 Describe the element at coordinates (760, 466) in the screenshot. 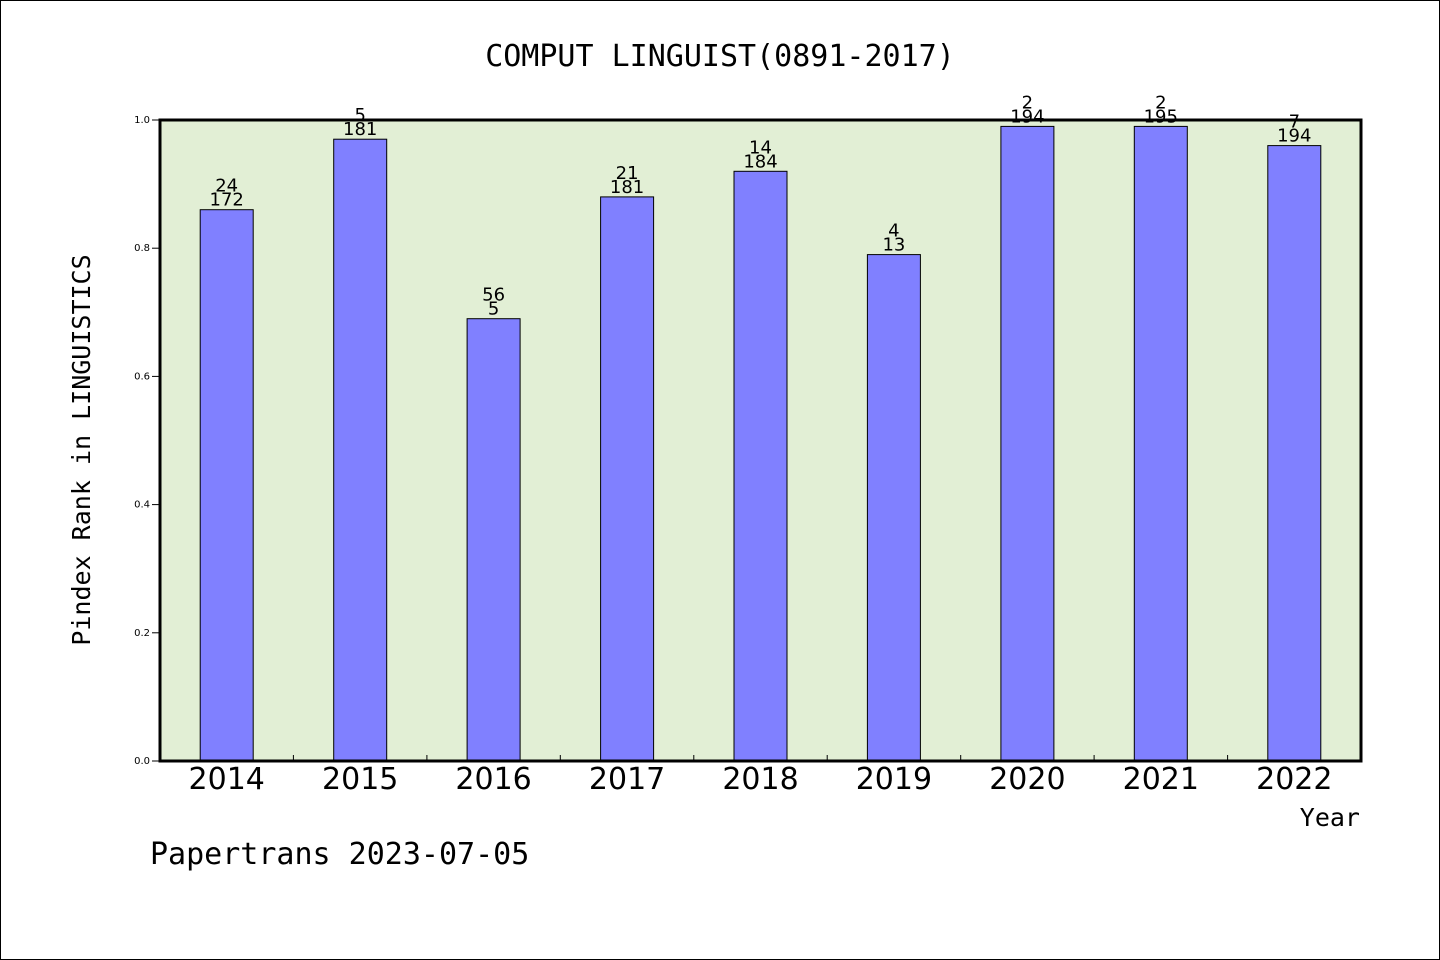

I see `bar-2018` at that location.